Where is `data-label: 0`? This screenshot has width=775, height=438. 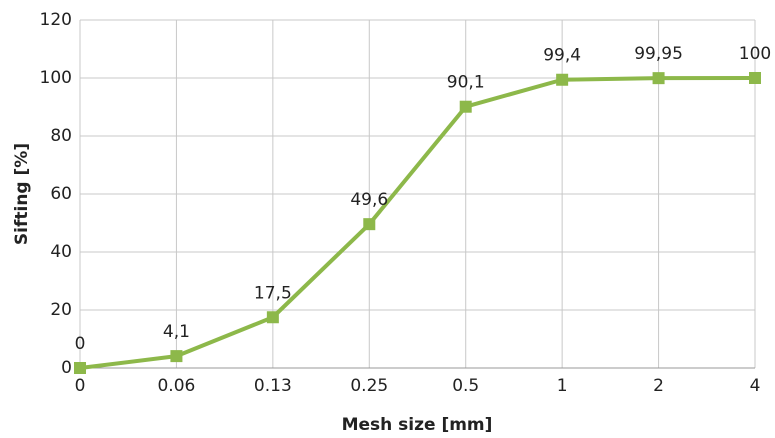 data-label: 0 is located at coordinates (80, 344).